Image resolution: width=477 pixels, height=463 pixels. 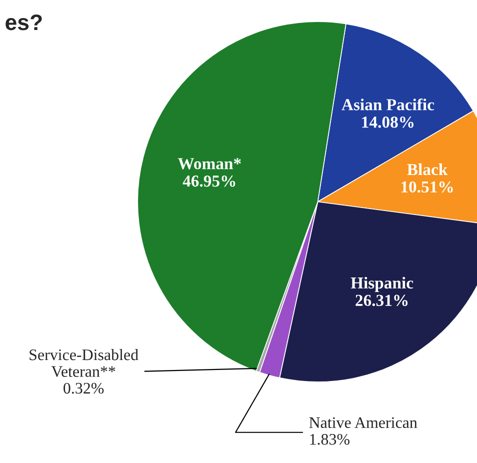 I want to click on slice-label: Native American, so click(x=363, y=422).